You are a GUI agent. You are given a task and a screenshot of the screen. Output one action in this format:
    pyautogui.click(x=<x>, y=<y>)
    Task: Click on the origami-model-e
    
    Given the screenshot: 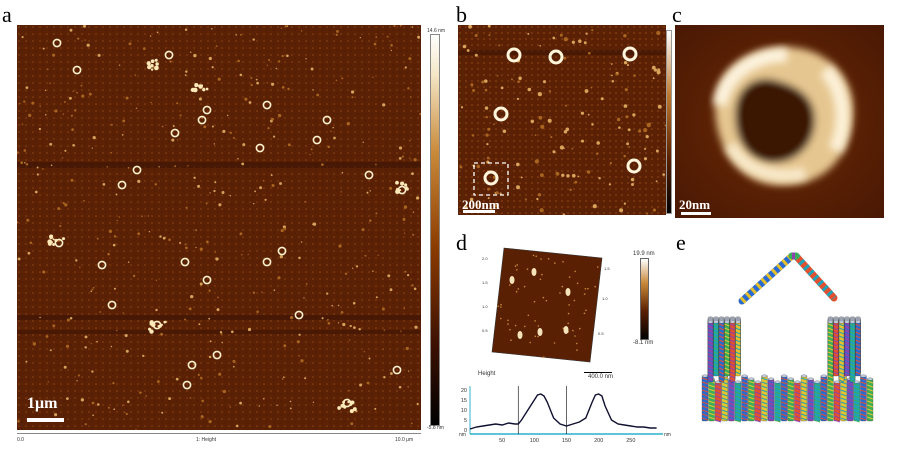 What is the action you would take?
    pyautogui.click(x=790, y=338)
    